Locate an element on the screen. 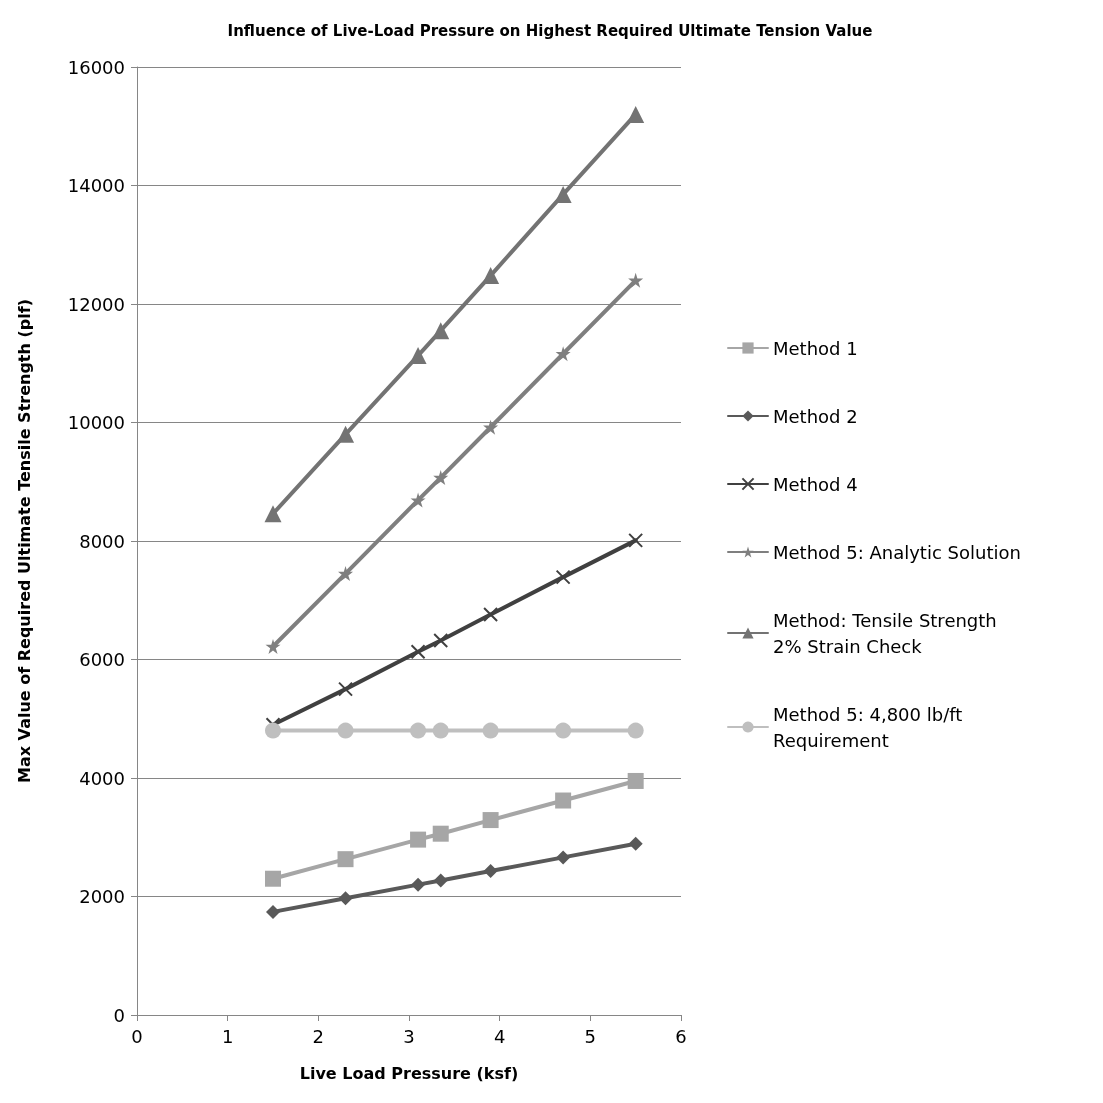  legend-label: Method 5: 4,800 lb/ft Requirement is located at coordinates (871, 727).